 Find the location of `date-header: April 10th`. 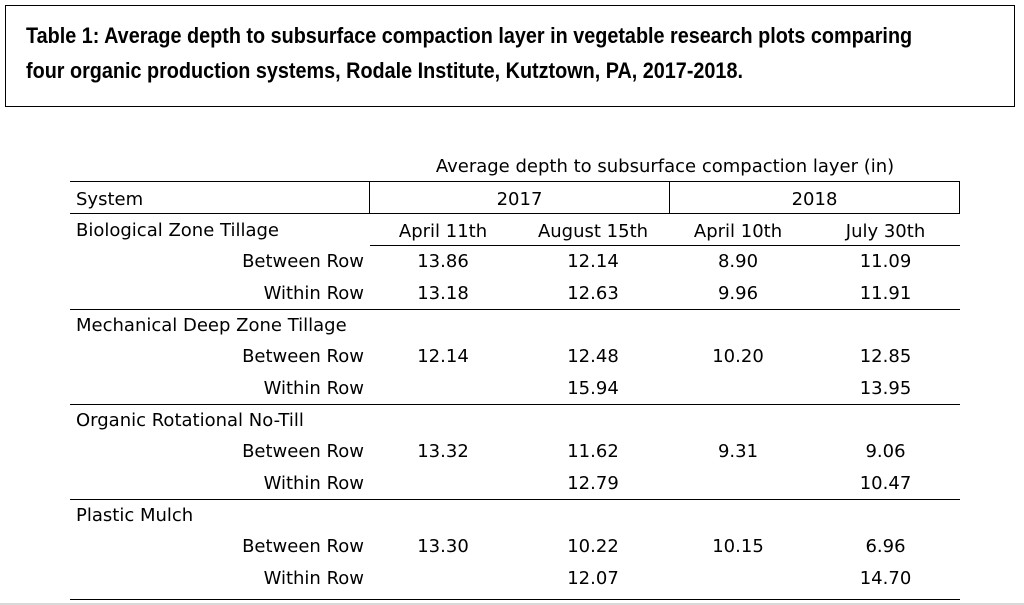

date-header: April 10th is located at coordinates (738, 231).